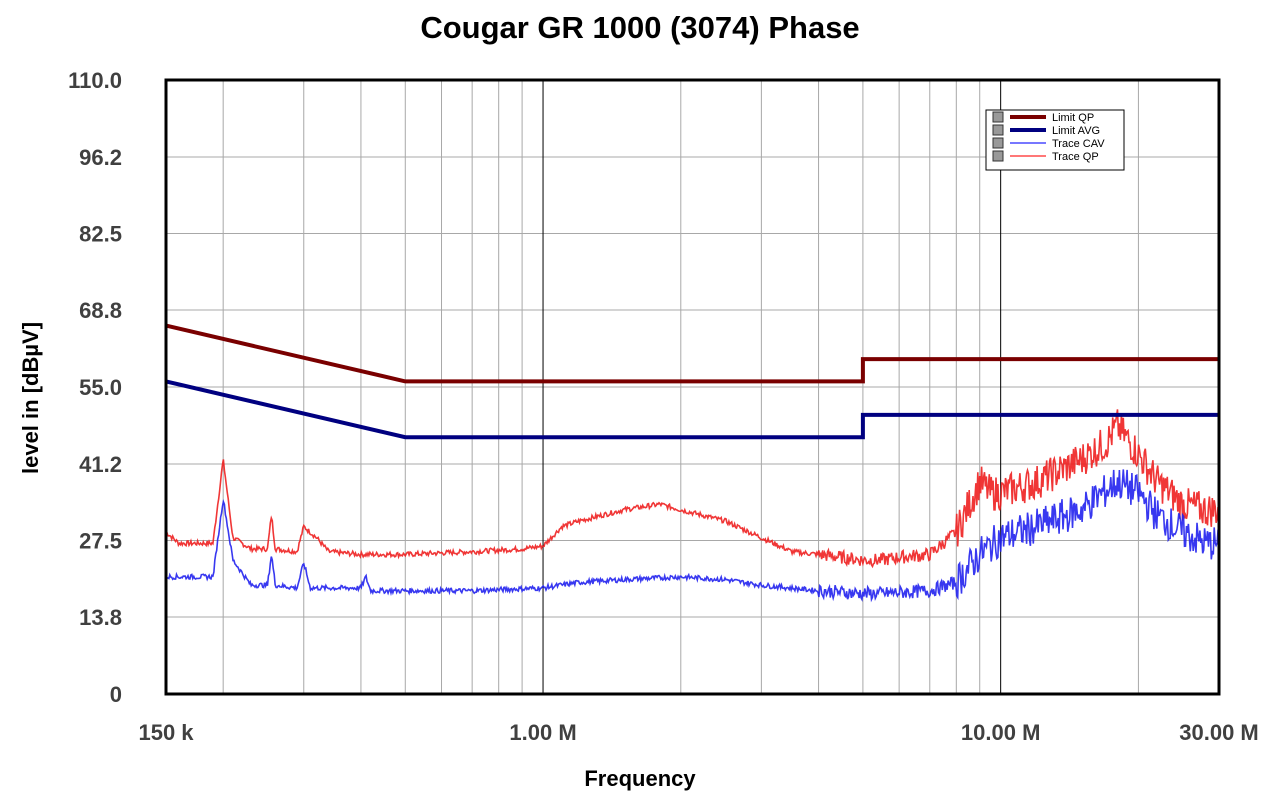  I want to click on x-tick-label: 1.00 M, so click(542, 732).